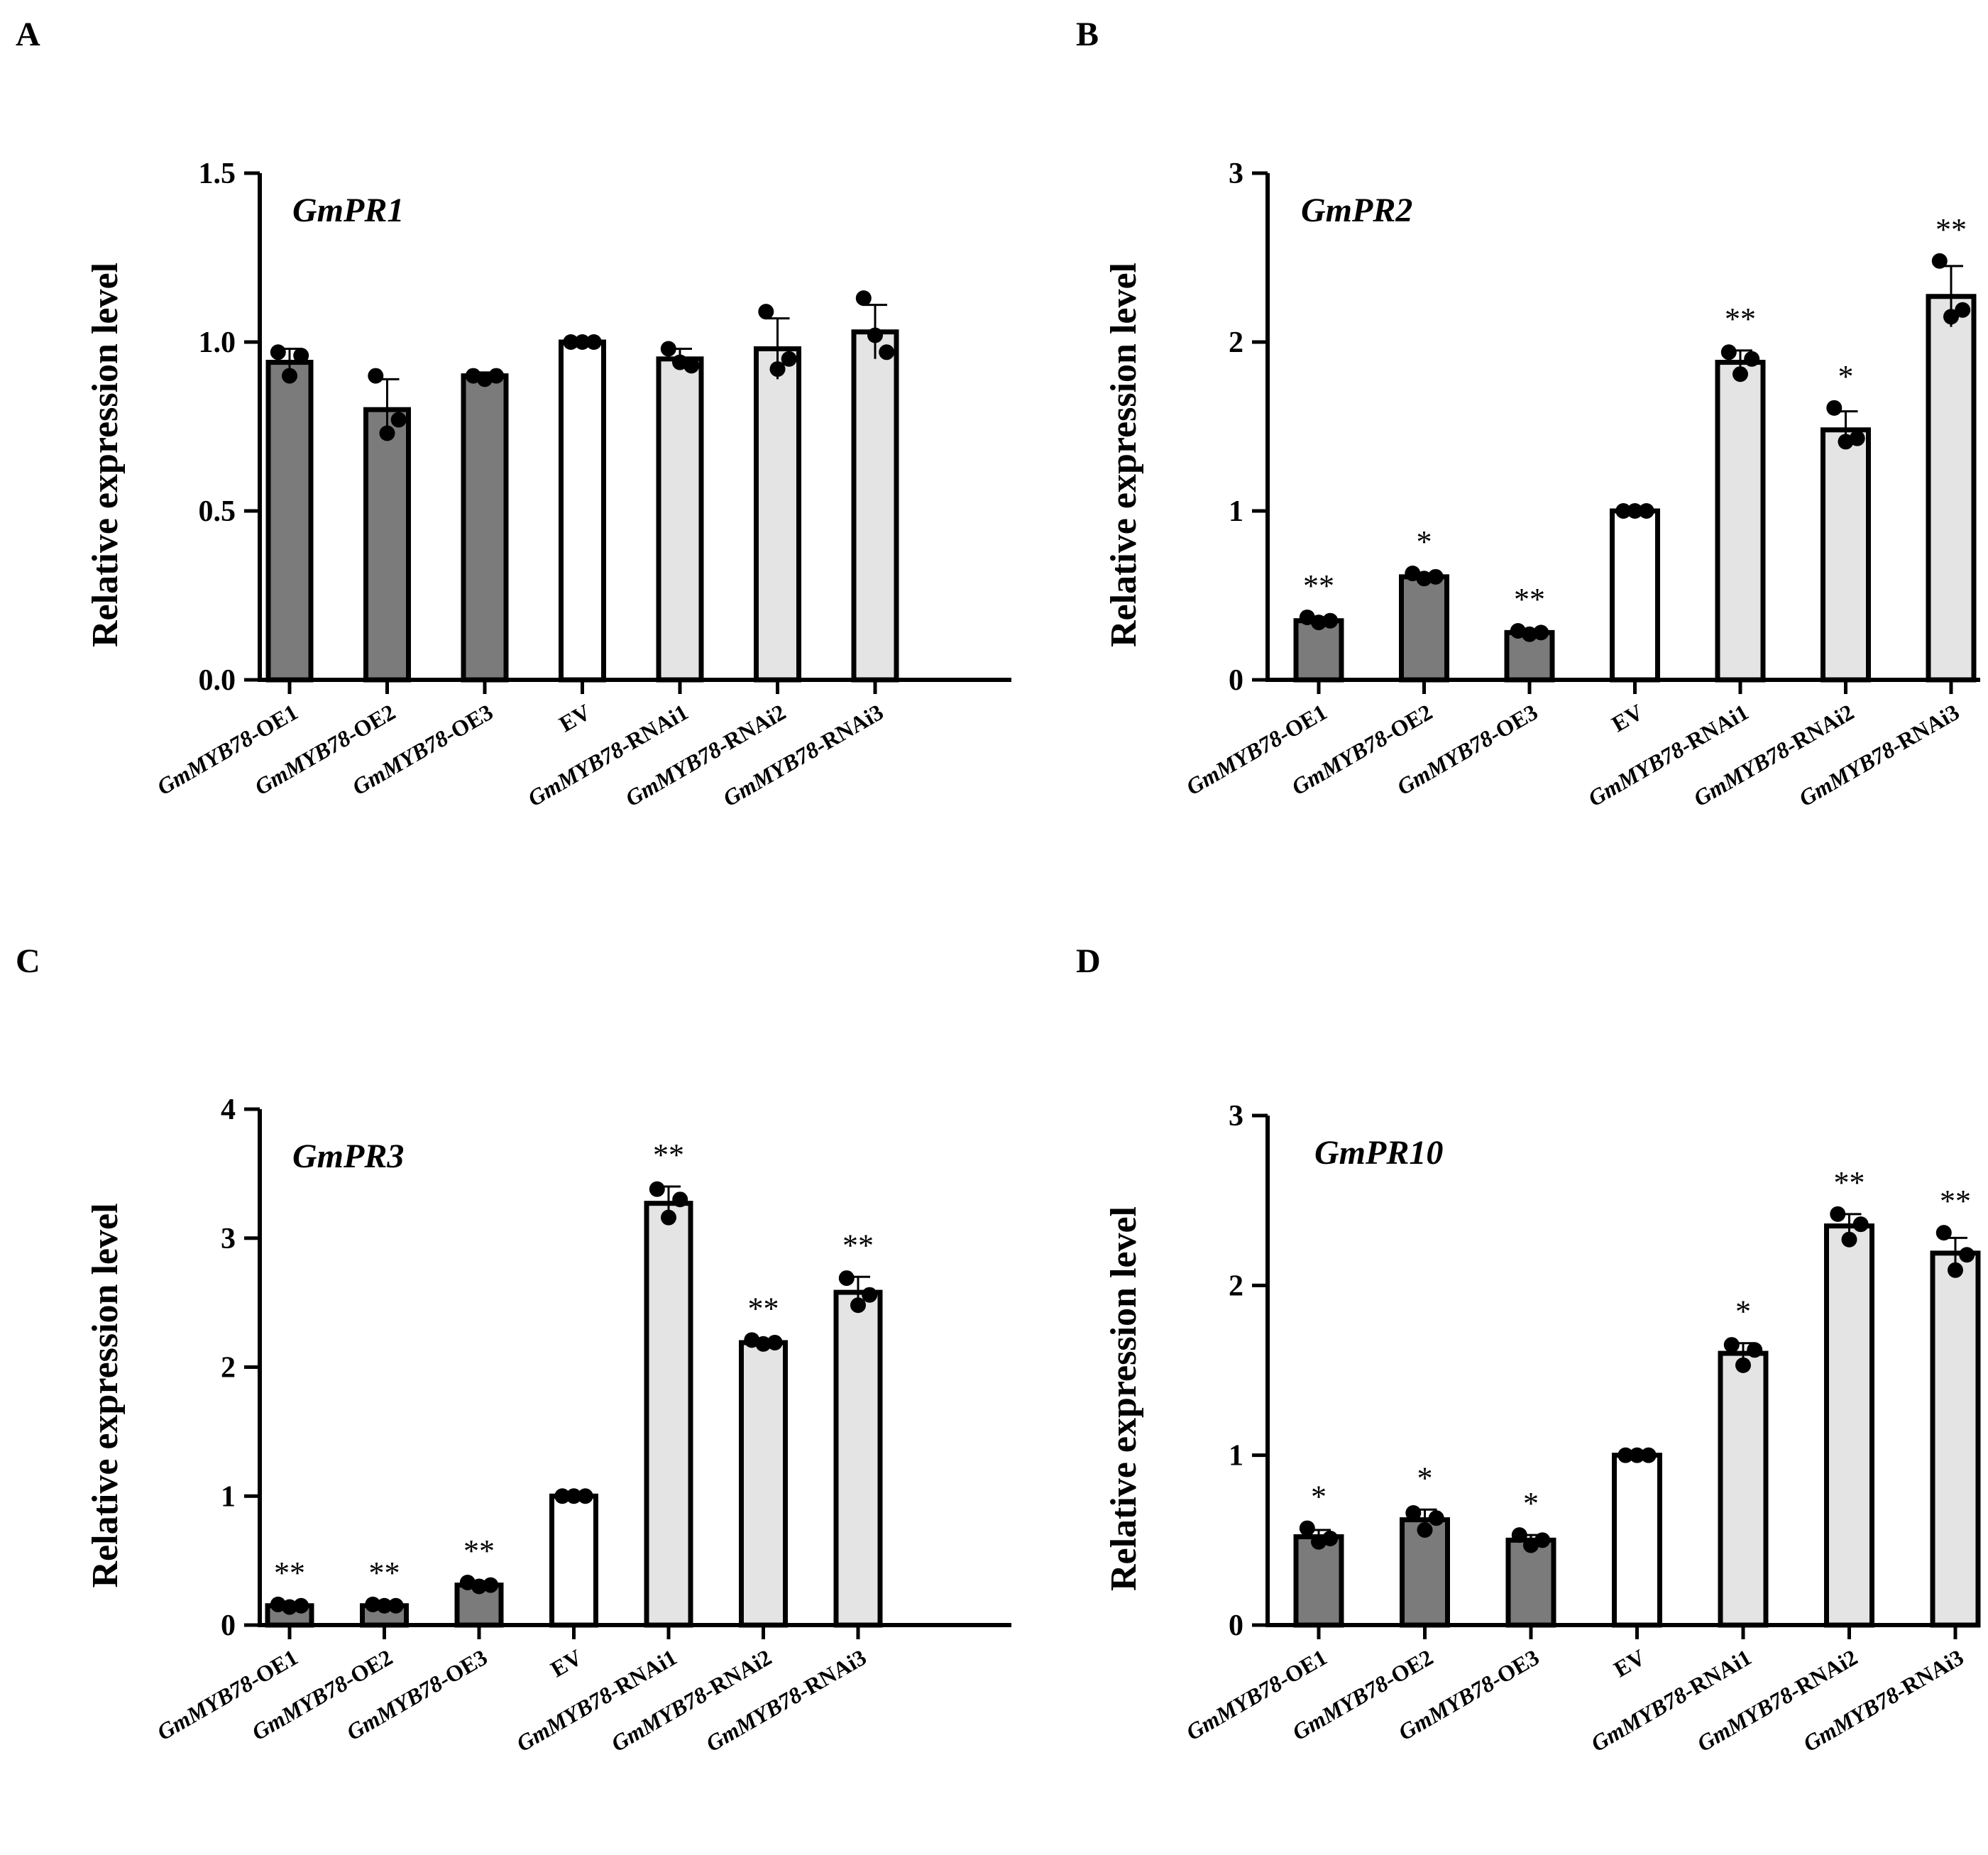 This screenshot has width=1988, height=1855. Describe the element at coordinates (228, 1368) in the screenshot. I see `y-tick-label: 2` at that location.